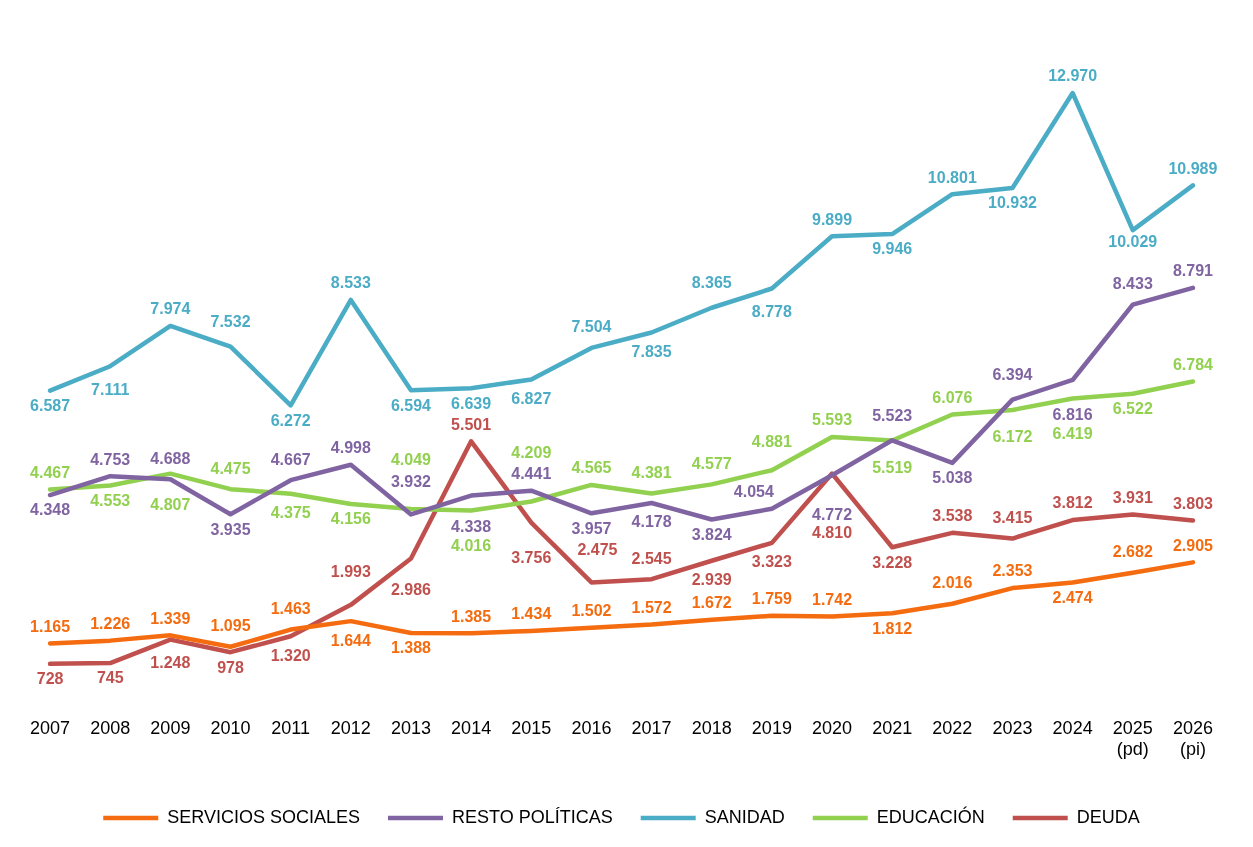  Describe the element at coordinates (170, 458) in the screenshot. I see `data-label: 4.688` at that location.